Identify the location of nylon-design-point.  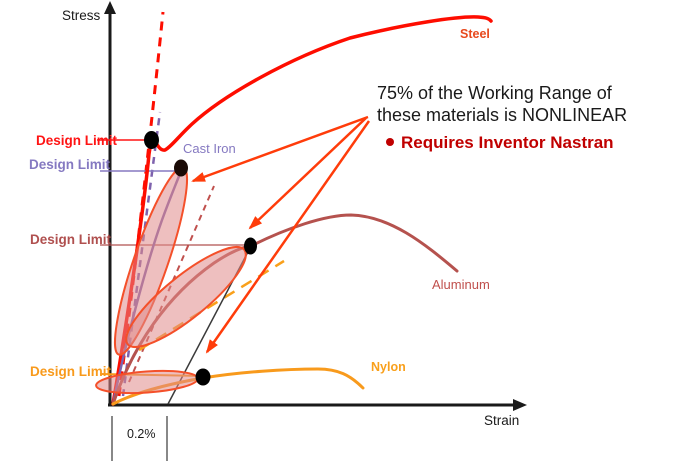
(203, 377).